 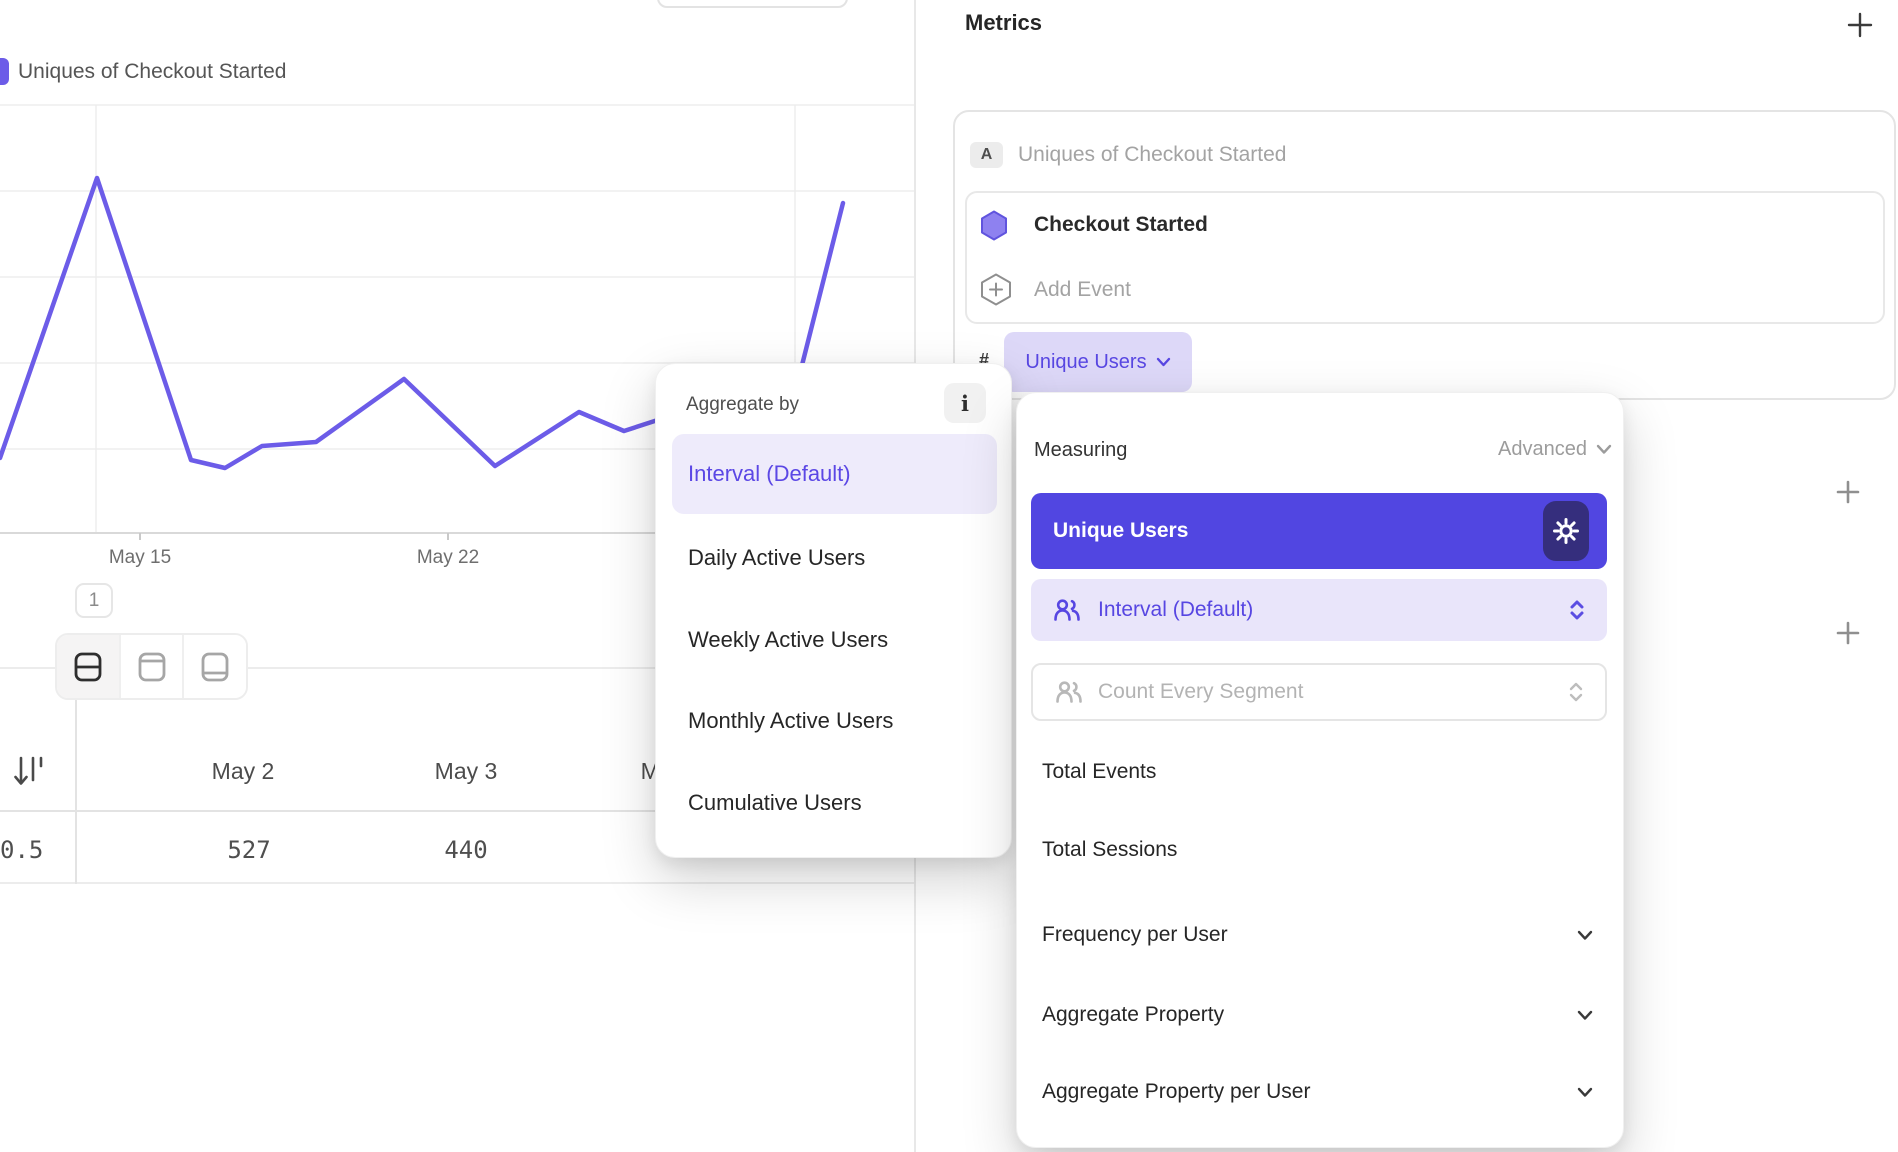 What do you see at coordinates (243, 771) in the screenshot?
I see `table-column-header: May 2` at bounding box center [243, 771].